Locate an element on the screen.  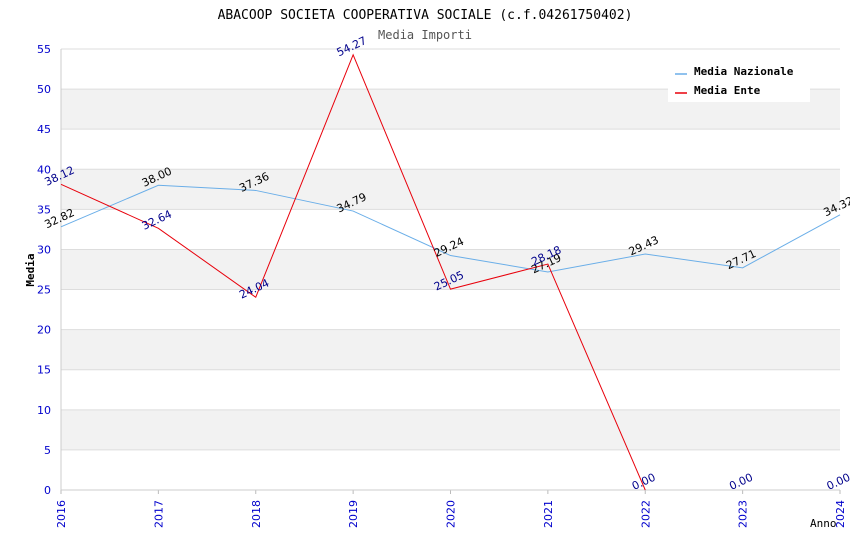
x-tick-labels: 2016 2017 2018 2019 2020 2021 2022 2023 2024 is located at coordinates (451, 514).